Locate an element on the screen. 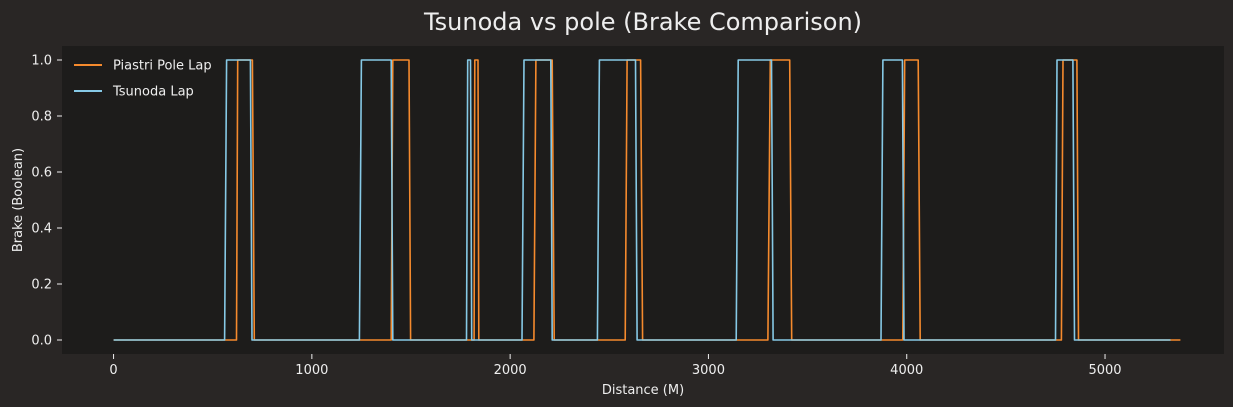 This screenshot has height=407, width=1233. y-tick-label: 0.2 is located at coordinates (41, 285).